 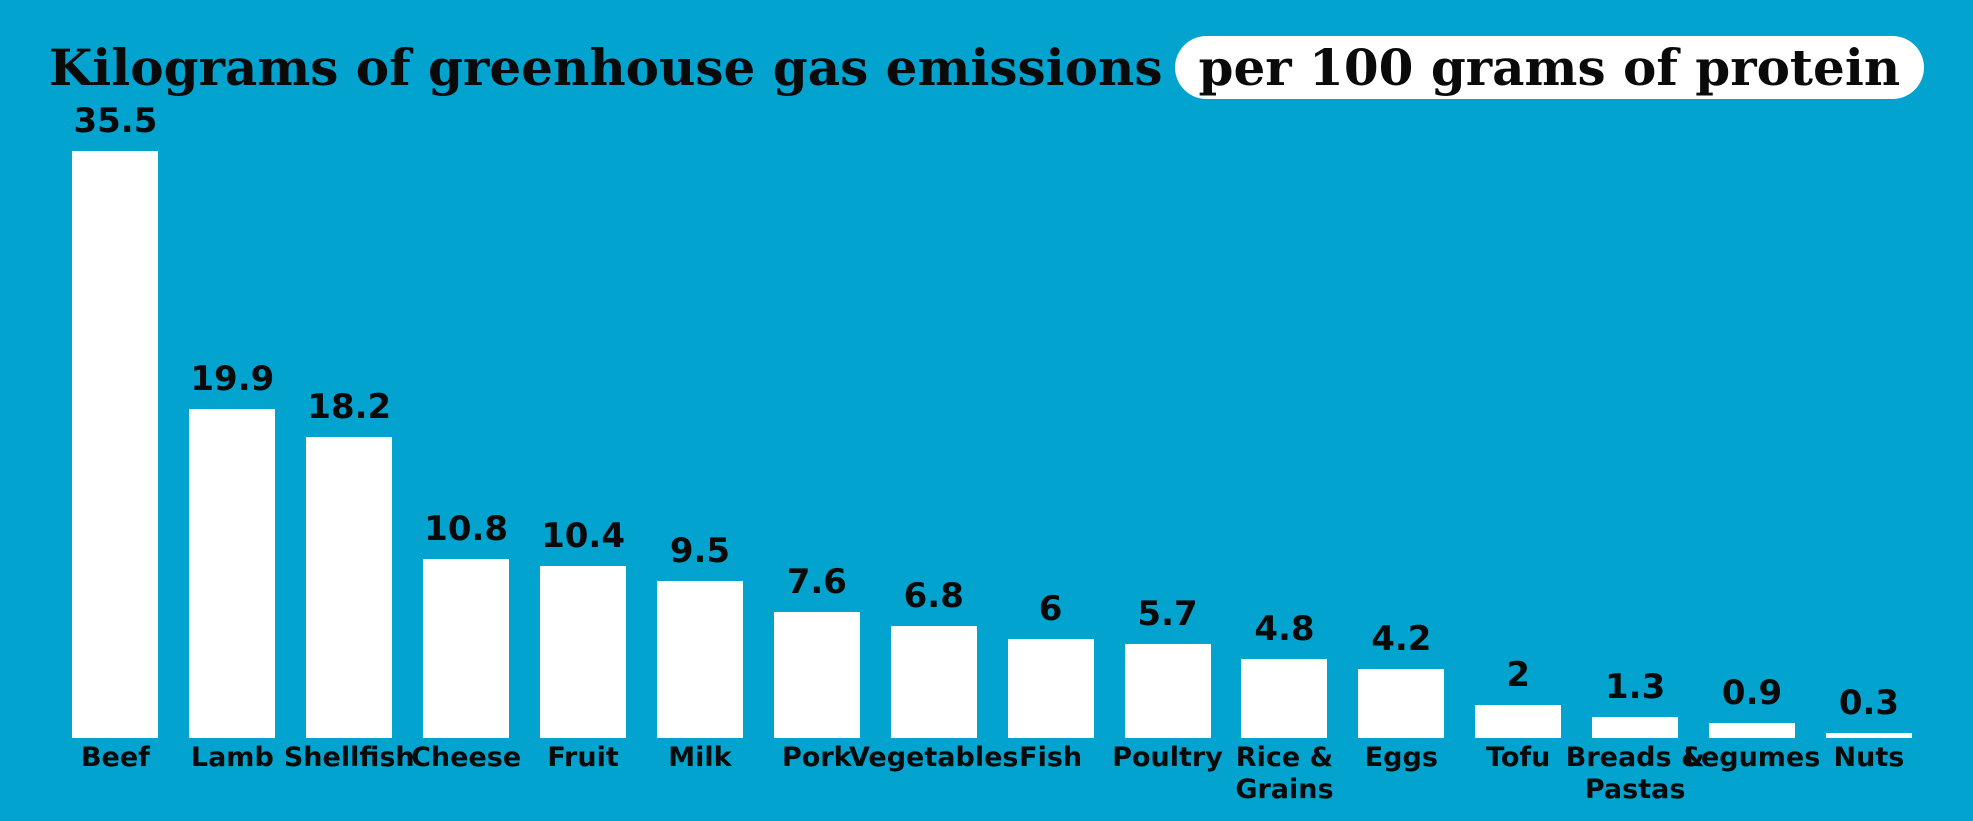 I want to click on bar-slot: 1.3 Breads & Pastas, so click(x=1635, y=410).